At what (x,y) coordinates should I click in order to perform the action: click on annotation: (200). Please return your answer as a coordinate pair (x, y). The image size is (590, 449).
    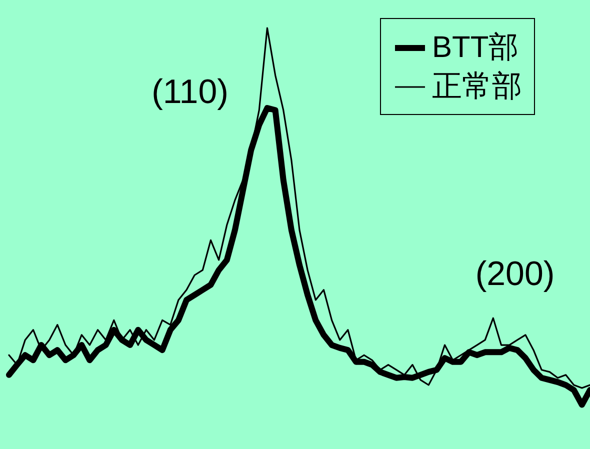
    Looking at the image, I should click on (515, 274).